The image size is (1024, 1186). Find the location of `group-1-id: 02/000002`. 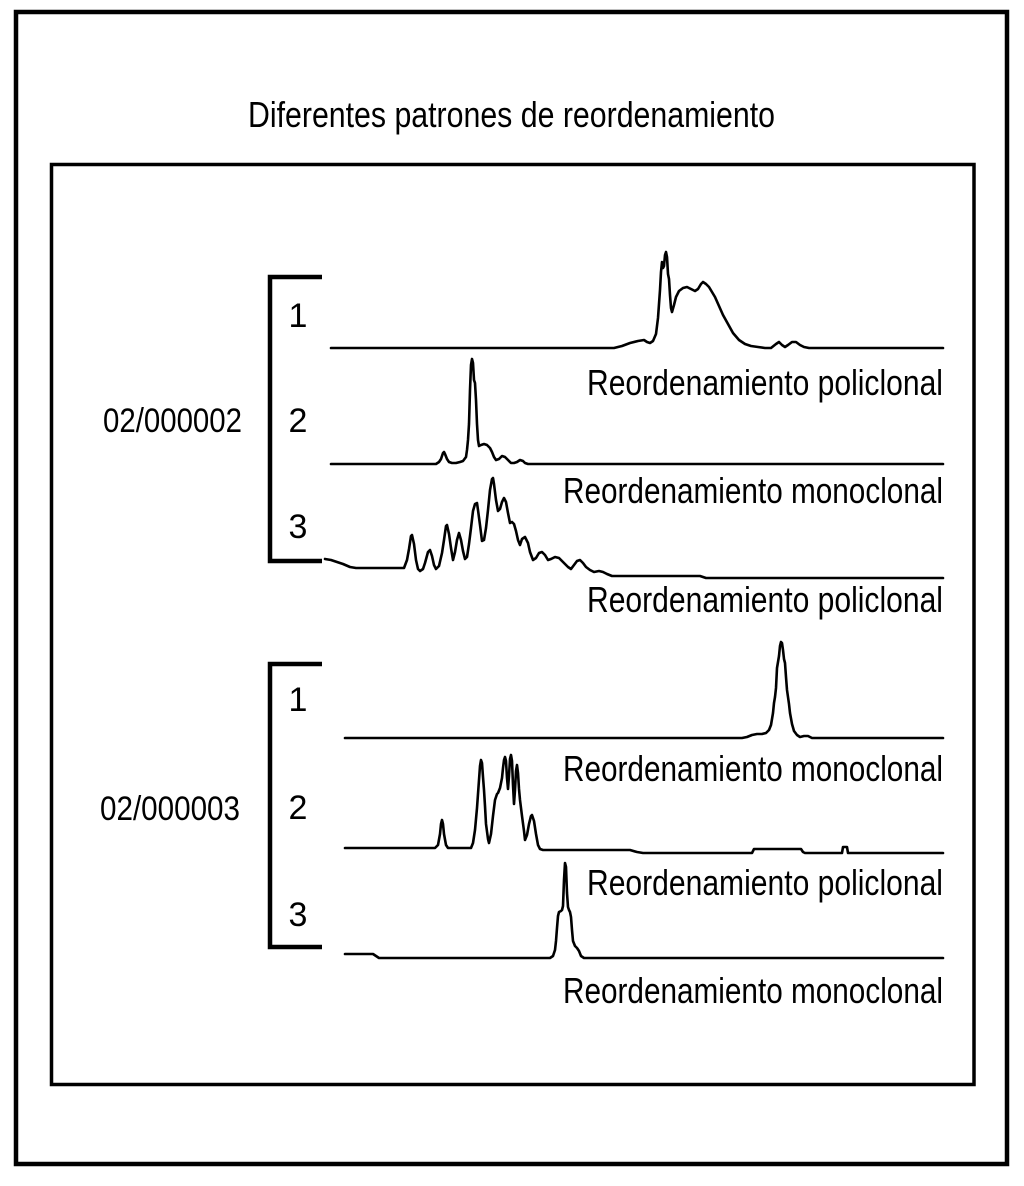

group-1-id: 02/000002 is located at coordinates (172, 421).